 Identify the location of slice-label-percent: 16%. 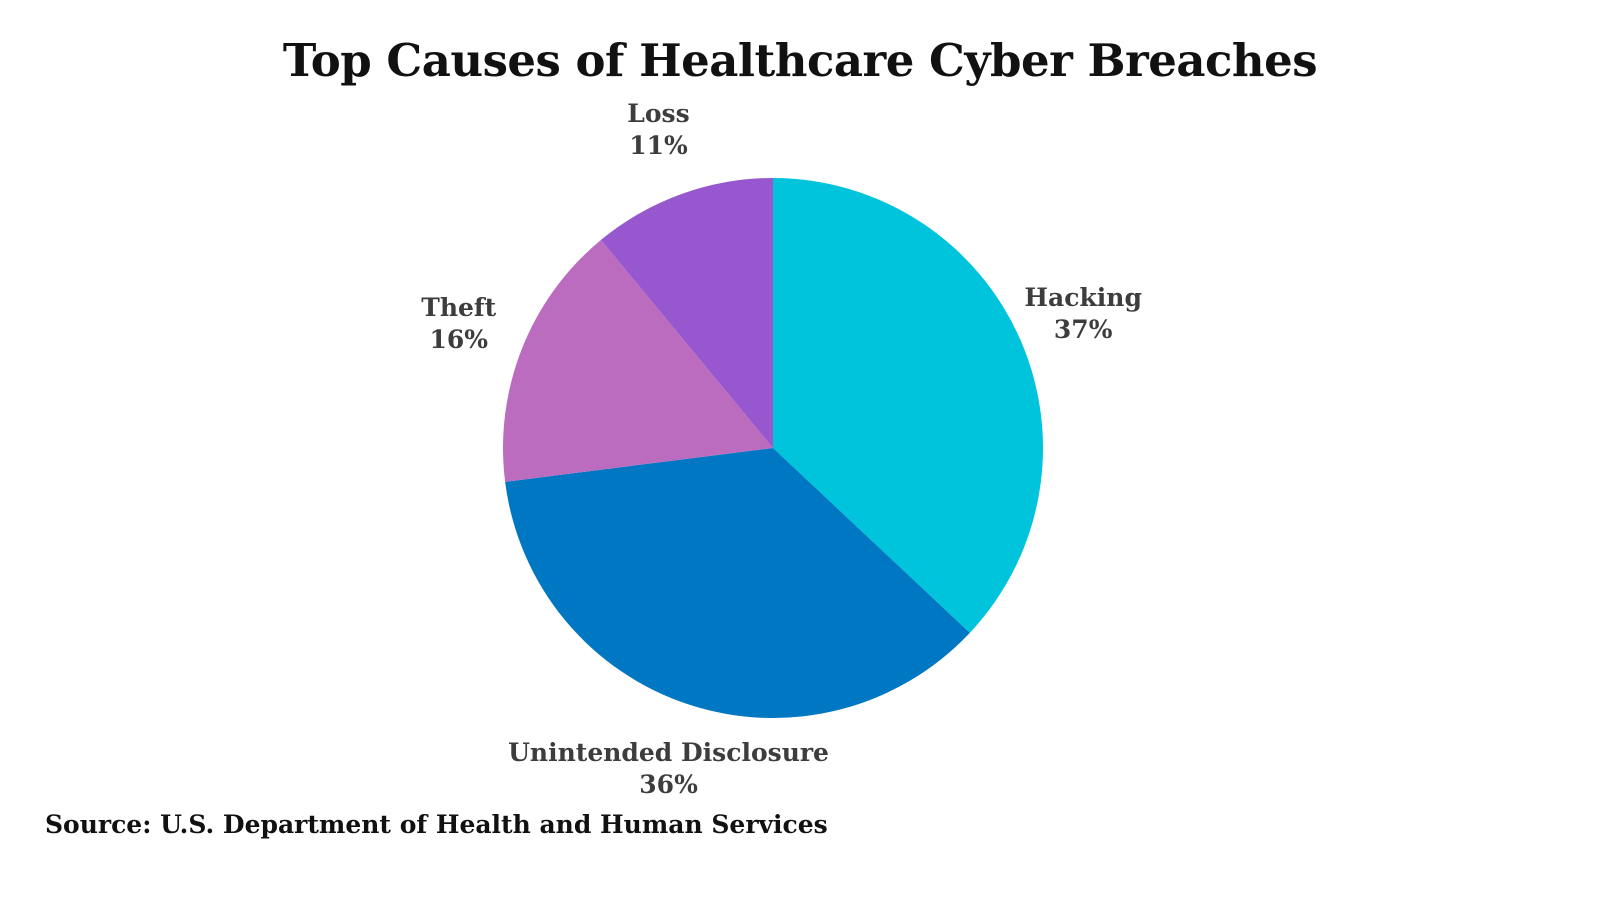
(458, 339).